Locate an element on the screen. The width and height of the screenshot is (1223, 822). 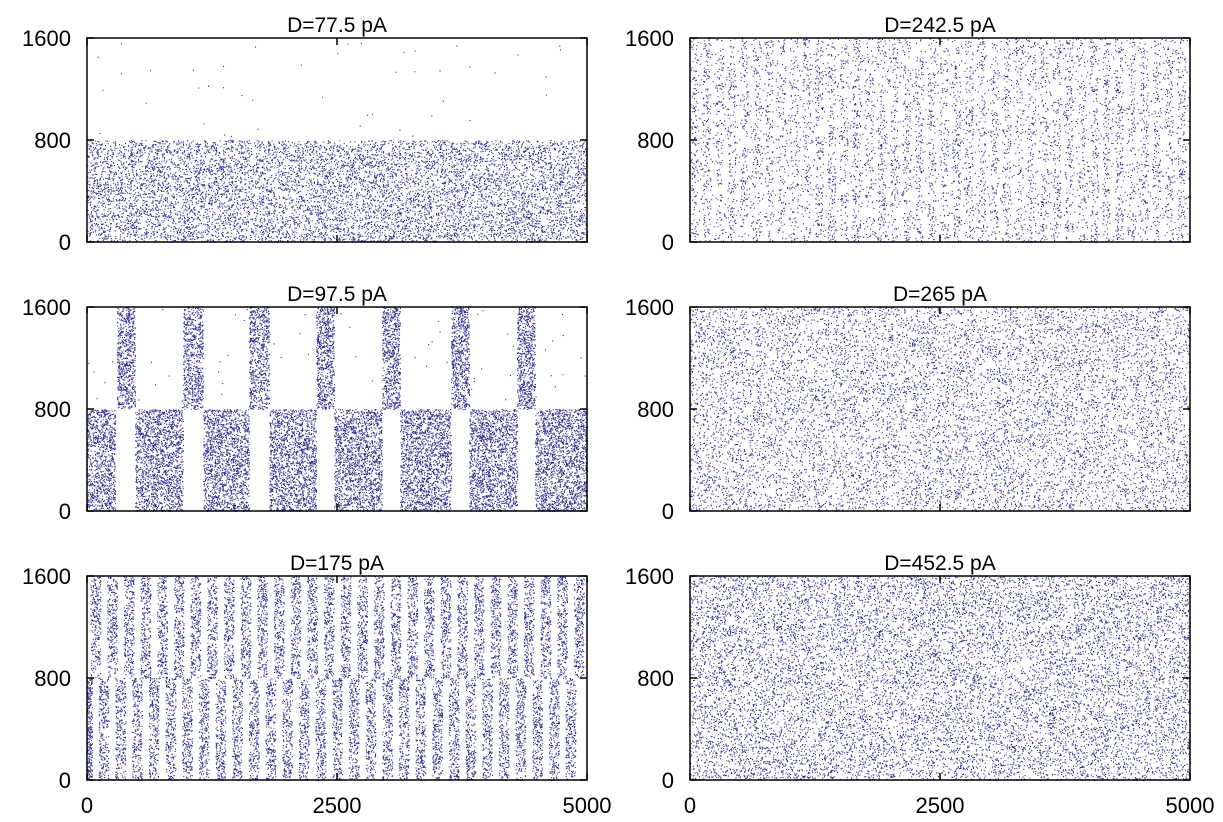
panel-title: D=452.5 pA is located at coordinates (940, 563).